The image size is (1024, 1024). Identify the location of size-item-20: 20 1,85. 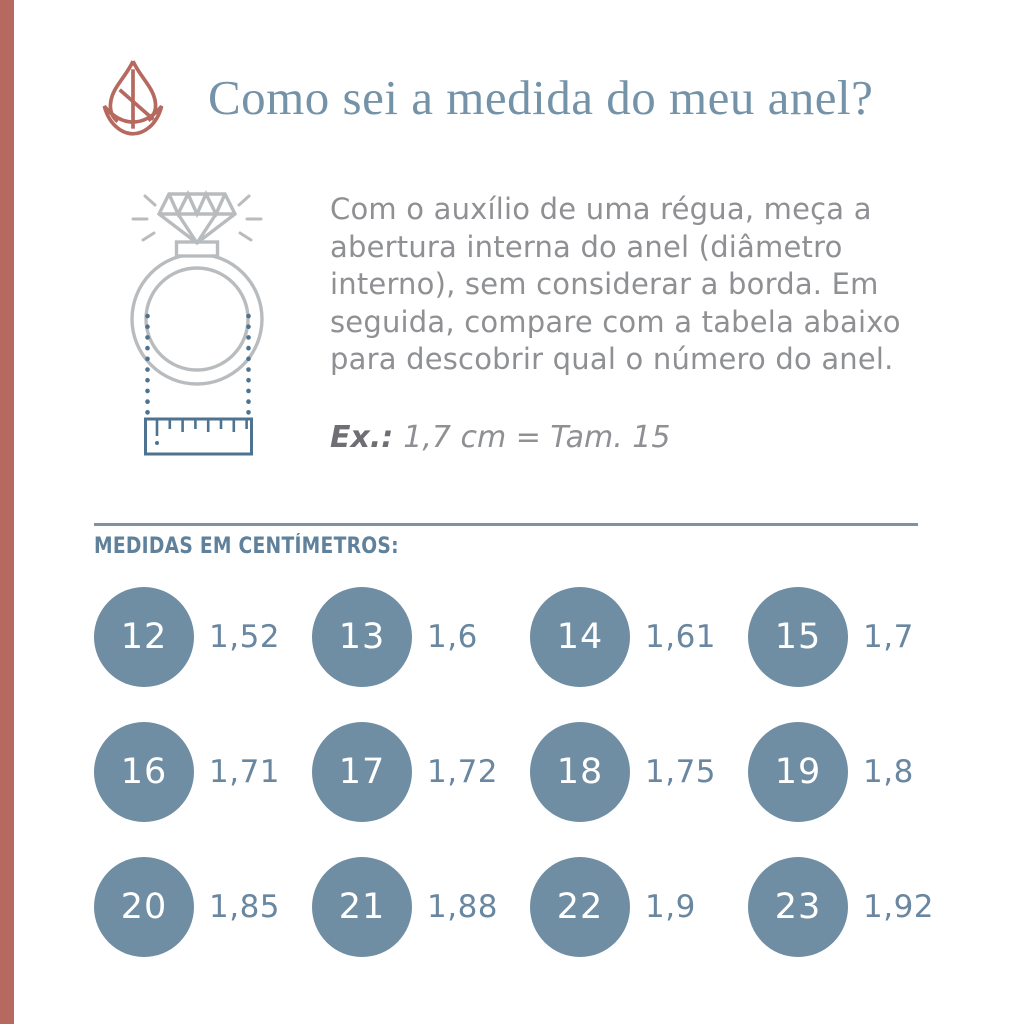
(203, 907).